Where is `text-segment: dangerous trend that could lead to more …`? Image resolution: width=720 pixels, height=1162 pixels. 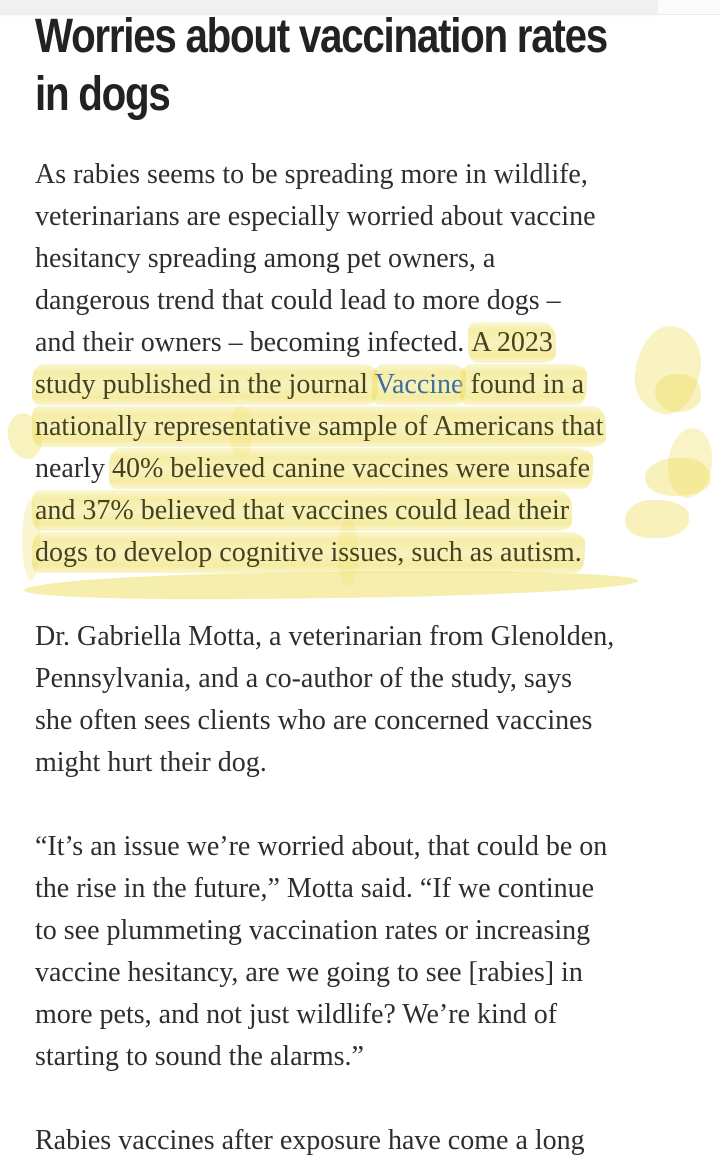 text-segment: dangerous trend that could lead to more … is located at coordinates (298, 300).